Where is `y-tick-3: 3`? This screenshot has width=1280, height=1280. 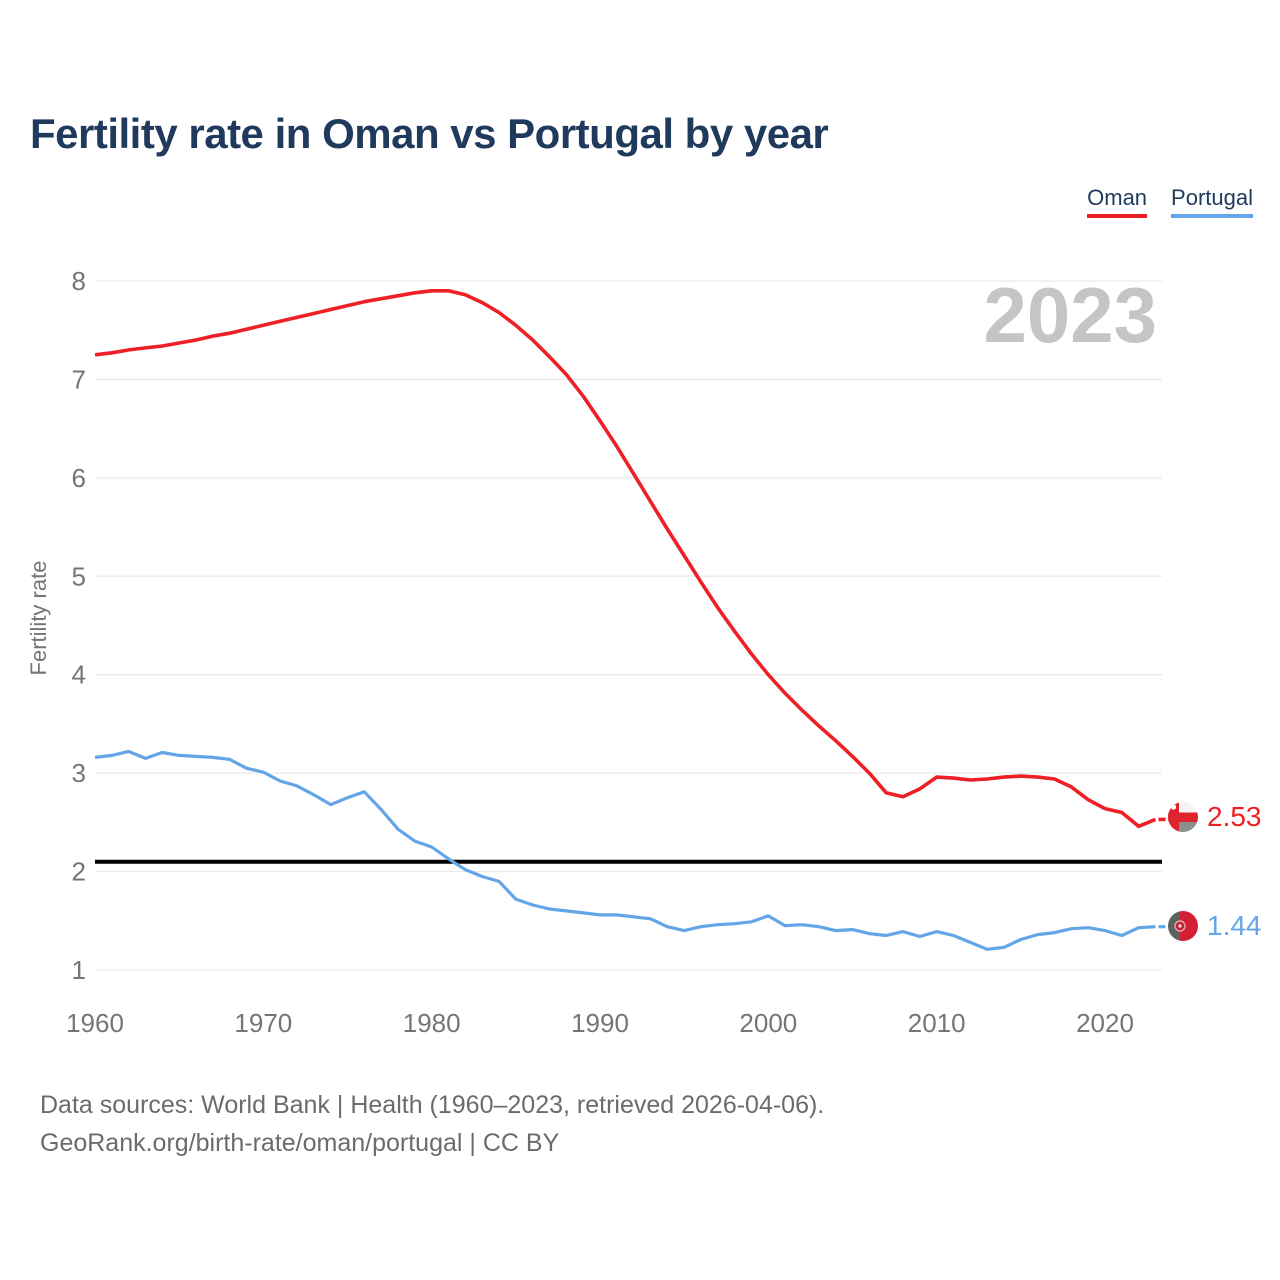
y-tick-3: 3 is located at coordinates (79, 773).